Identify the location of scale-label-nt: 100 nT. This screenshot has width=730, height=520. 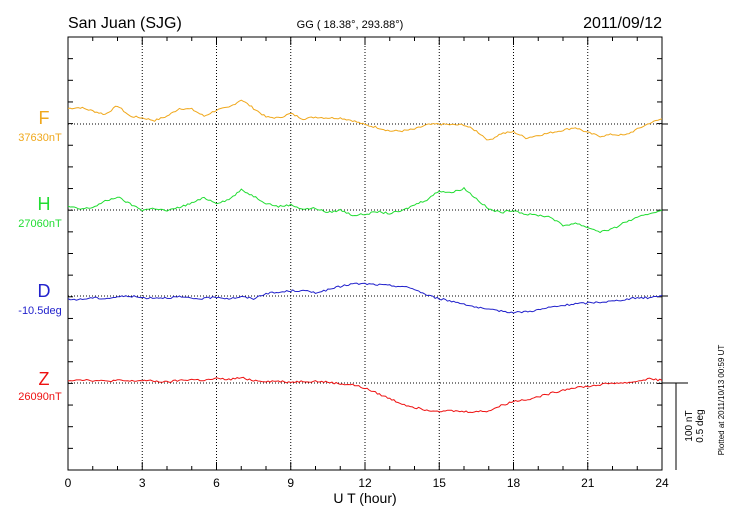
(689, 425).